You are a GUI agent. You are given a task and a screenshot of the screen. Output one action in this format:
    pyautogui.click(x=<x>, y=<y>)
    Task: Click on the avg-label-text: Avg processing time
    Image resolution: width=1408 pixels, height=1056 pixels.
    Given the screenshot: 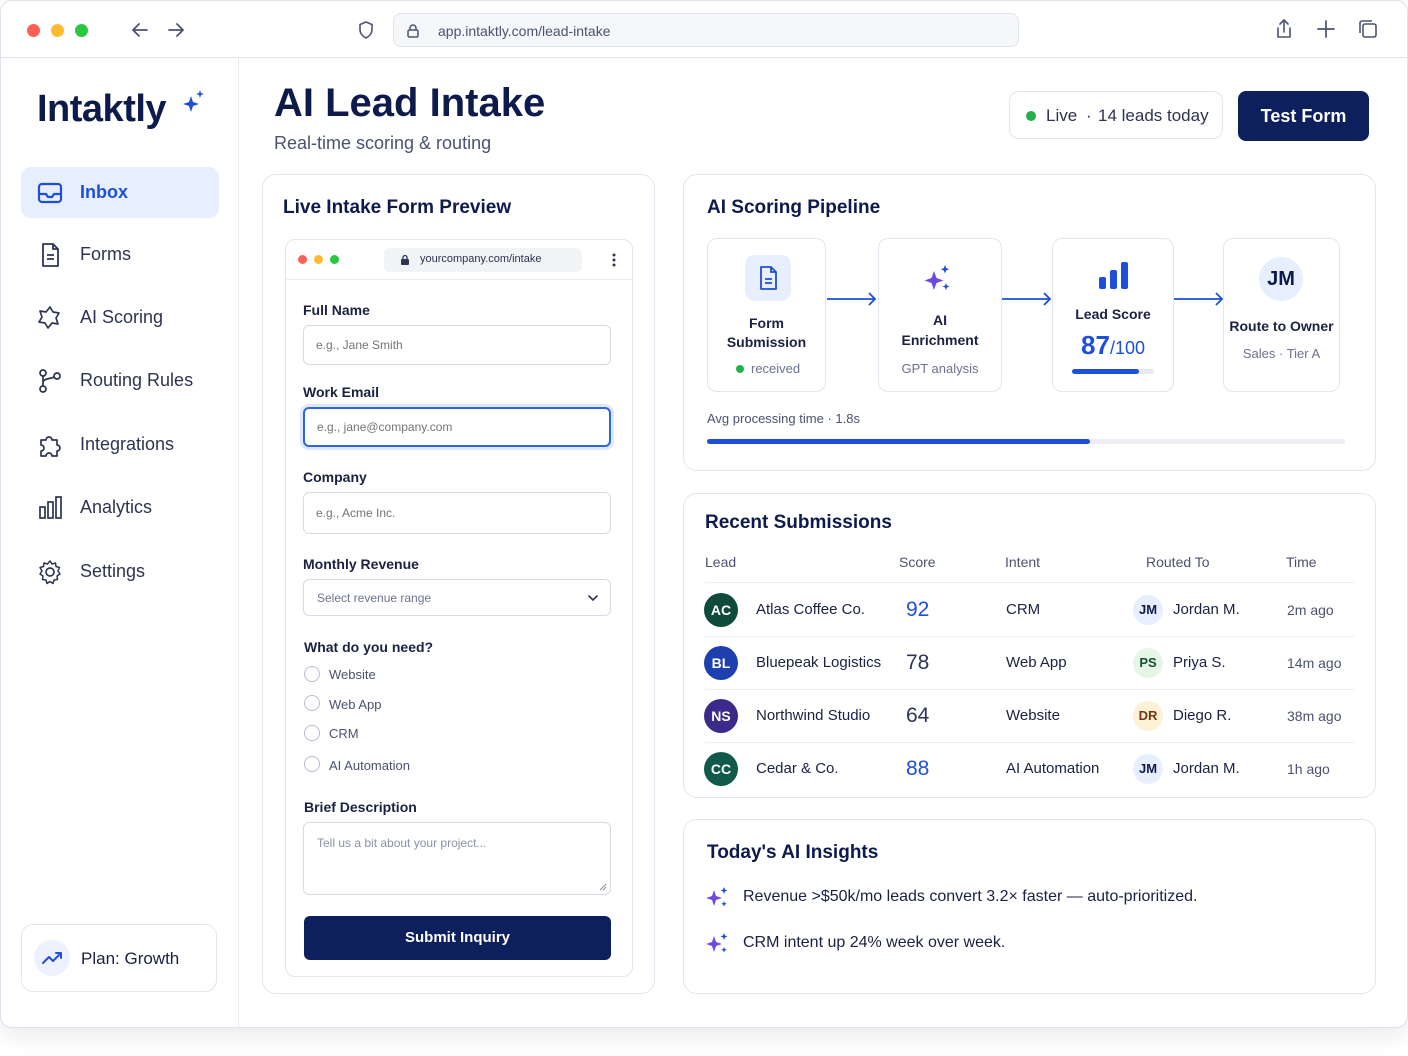 What is the action you would take?
    pyautogui.click(x=765, y=418)
    